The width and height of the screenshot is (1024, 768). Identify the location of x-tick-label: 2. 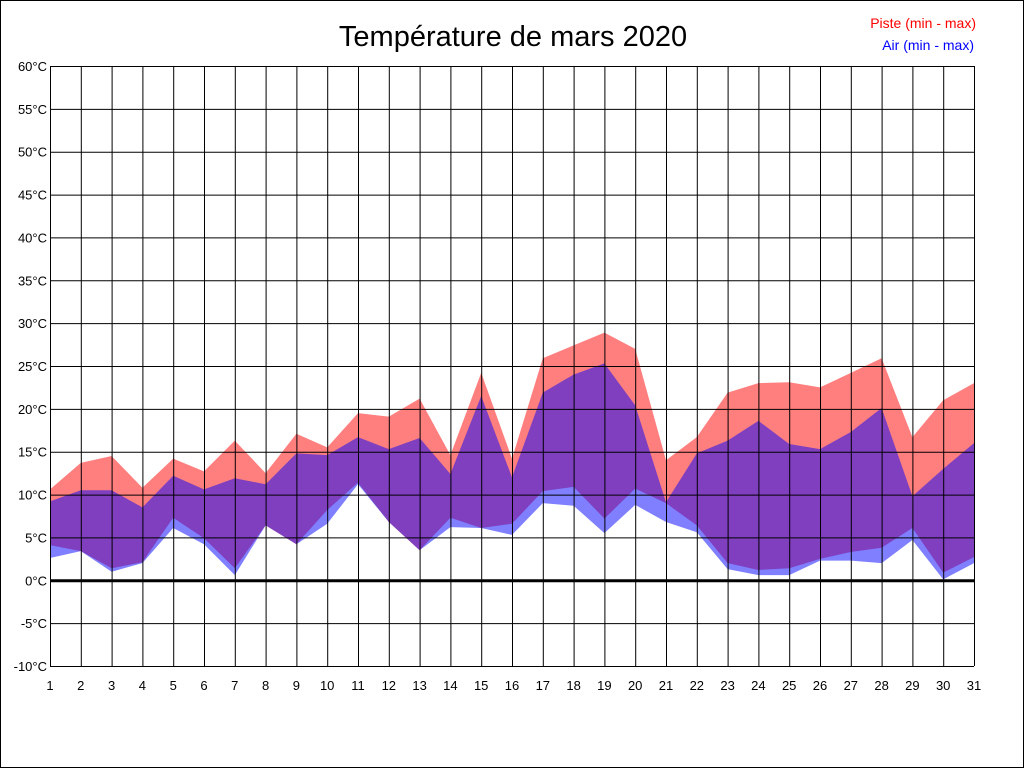
(80, 685).